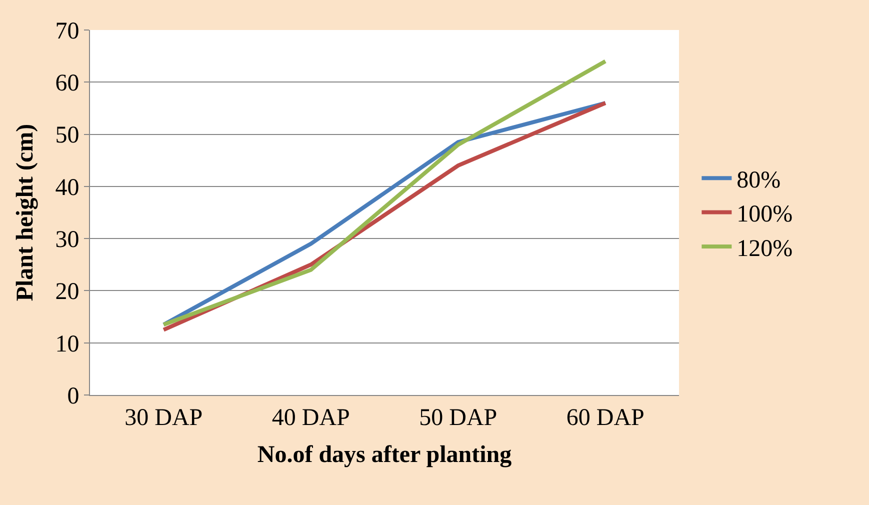  What do you see at coordinates (67, 344) in the screenshot?
I see `y-tick-label: 10` at bounding box center [67, 344].